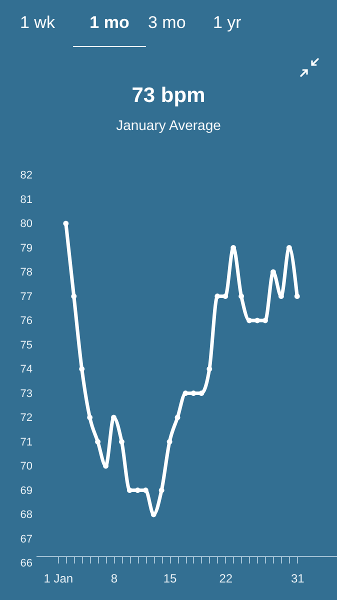 Image resolution: width=337 pixels, height=600 pixels. What do you see at coordinates (26, 321) in the screenshot?
I see `y-tick-label: 76` at bounding box center [26, 321].